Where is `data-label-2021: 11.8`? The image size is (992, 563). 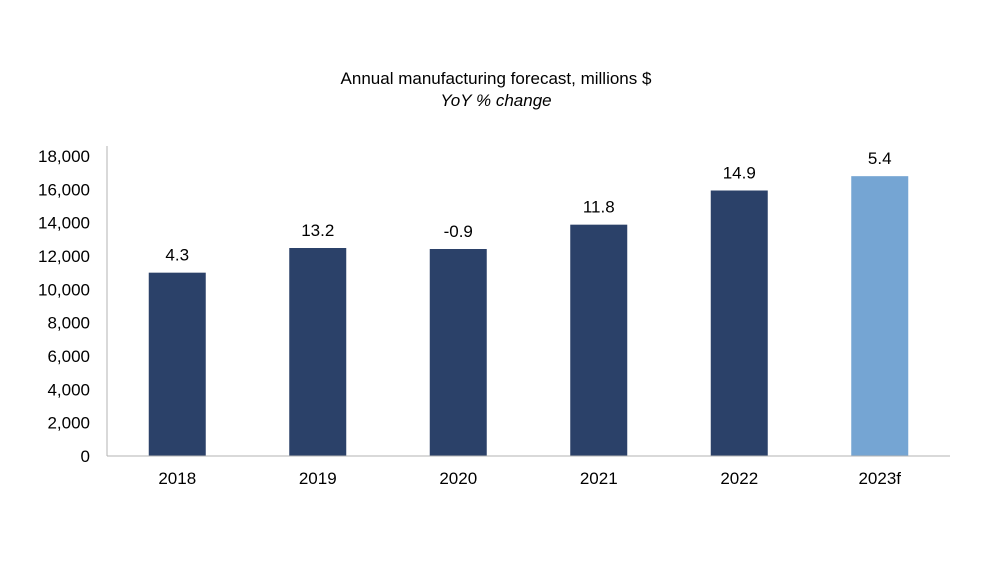 data-label-2021: 11.8 is located at coordinates (599, 207).